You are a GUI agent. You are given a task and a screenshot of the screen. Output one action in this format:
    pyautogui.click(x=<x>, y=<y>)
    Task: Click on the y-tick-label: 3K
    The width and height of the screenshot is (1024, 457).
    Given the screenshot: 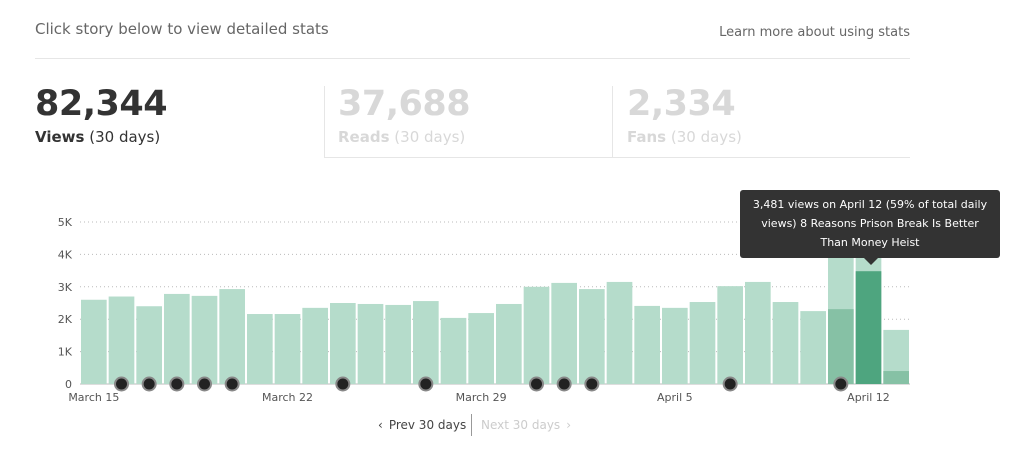 What is the action you would take?
    pyautogui.click(x=65, y=287)
    